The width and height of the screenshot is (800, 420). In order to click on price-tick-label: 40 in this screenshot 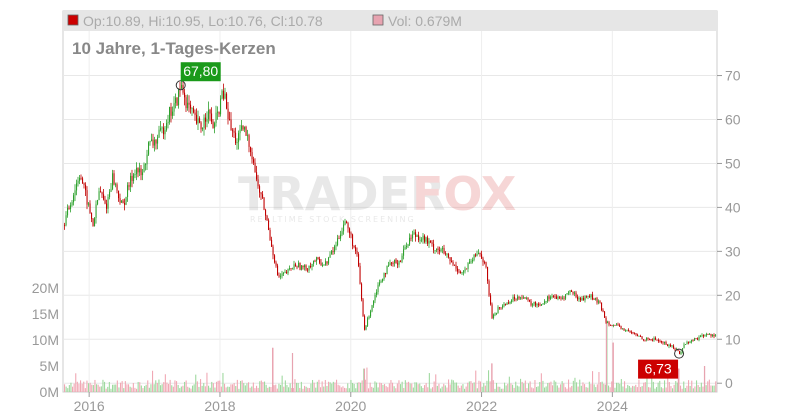, I will do `click(733, 207)`.